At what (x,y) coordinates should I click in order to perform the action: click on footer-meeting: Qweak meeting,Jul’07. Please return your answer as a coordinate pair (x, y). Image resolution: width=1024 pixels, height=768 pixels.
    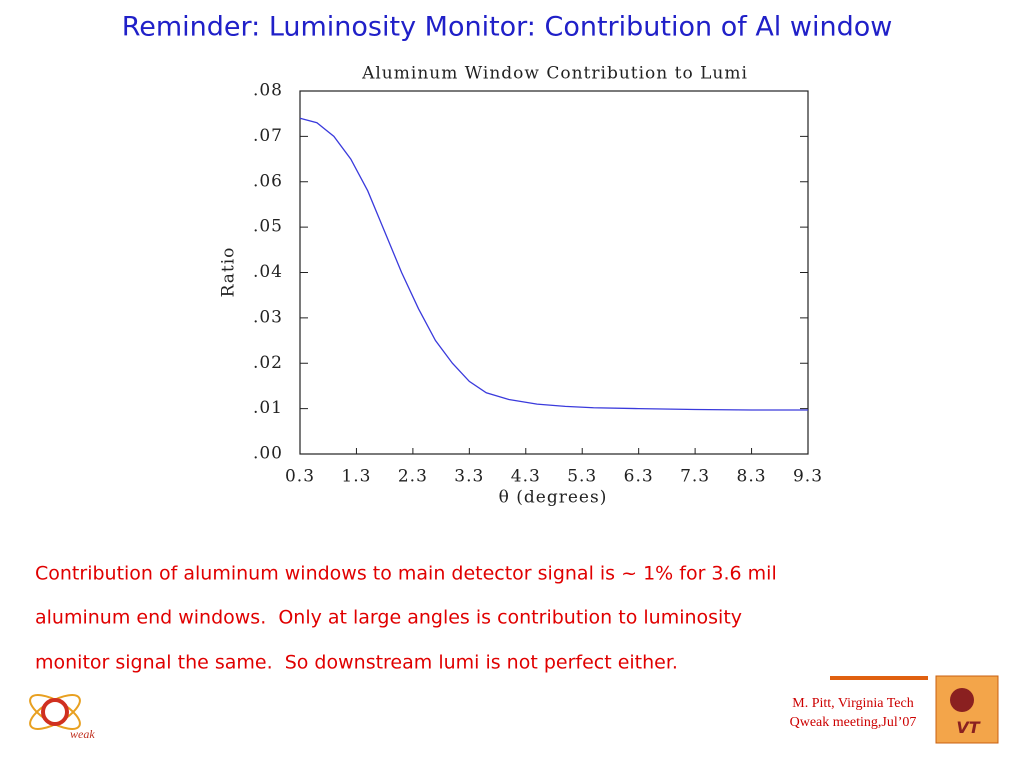
    Looking at the image, I should click on (853, 722).